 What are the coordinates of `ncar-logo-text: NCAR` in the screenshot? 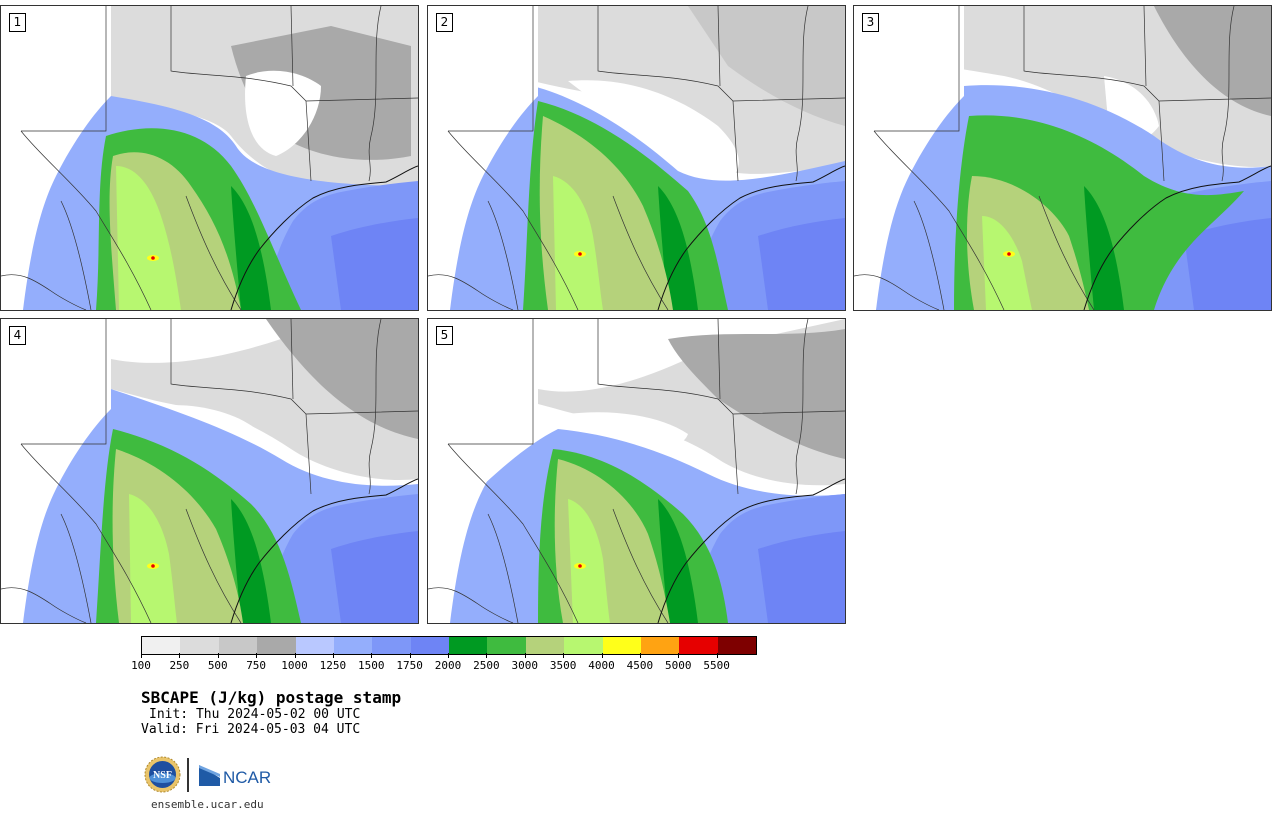 It's located at (247, 777).